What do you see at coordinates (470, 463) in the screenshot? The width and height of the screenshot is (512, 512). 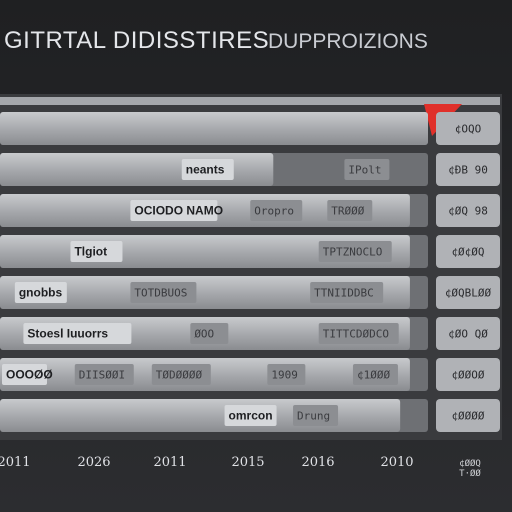 I see `x-tick-label: ¢ØØQ` at bounding box center [470, 463].